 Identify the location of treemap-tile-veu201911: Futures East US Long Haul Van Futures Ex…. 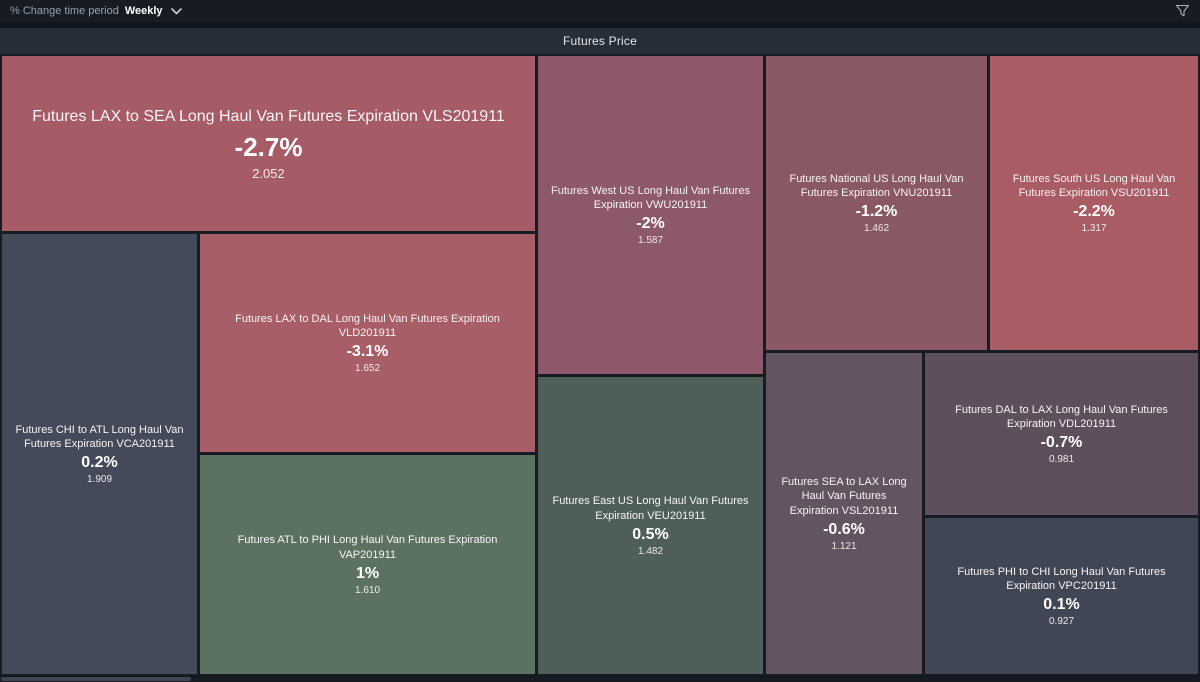
(650, 525).